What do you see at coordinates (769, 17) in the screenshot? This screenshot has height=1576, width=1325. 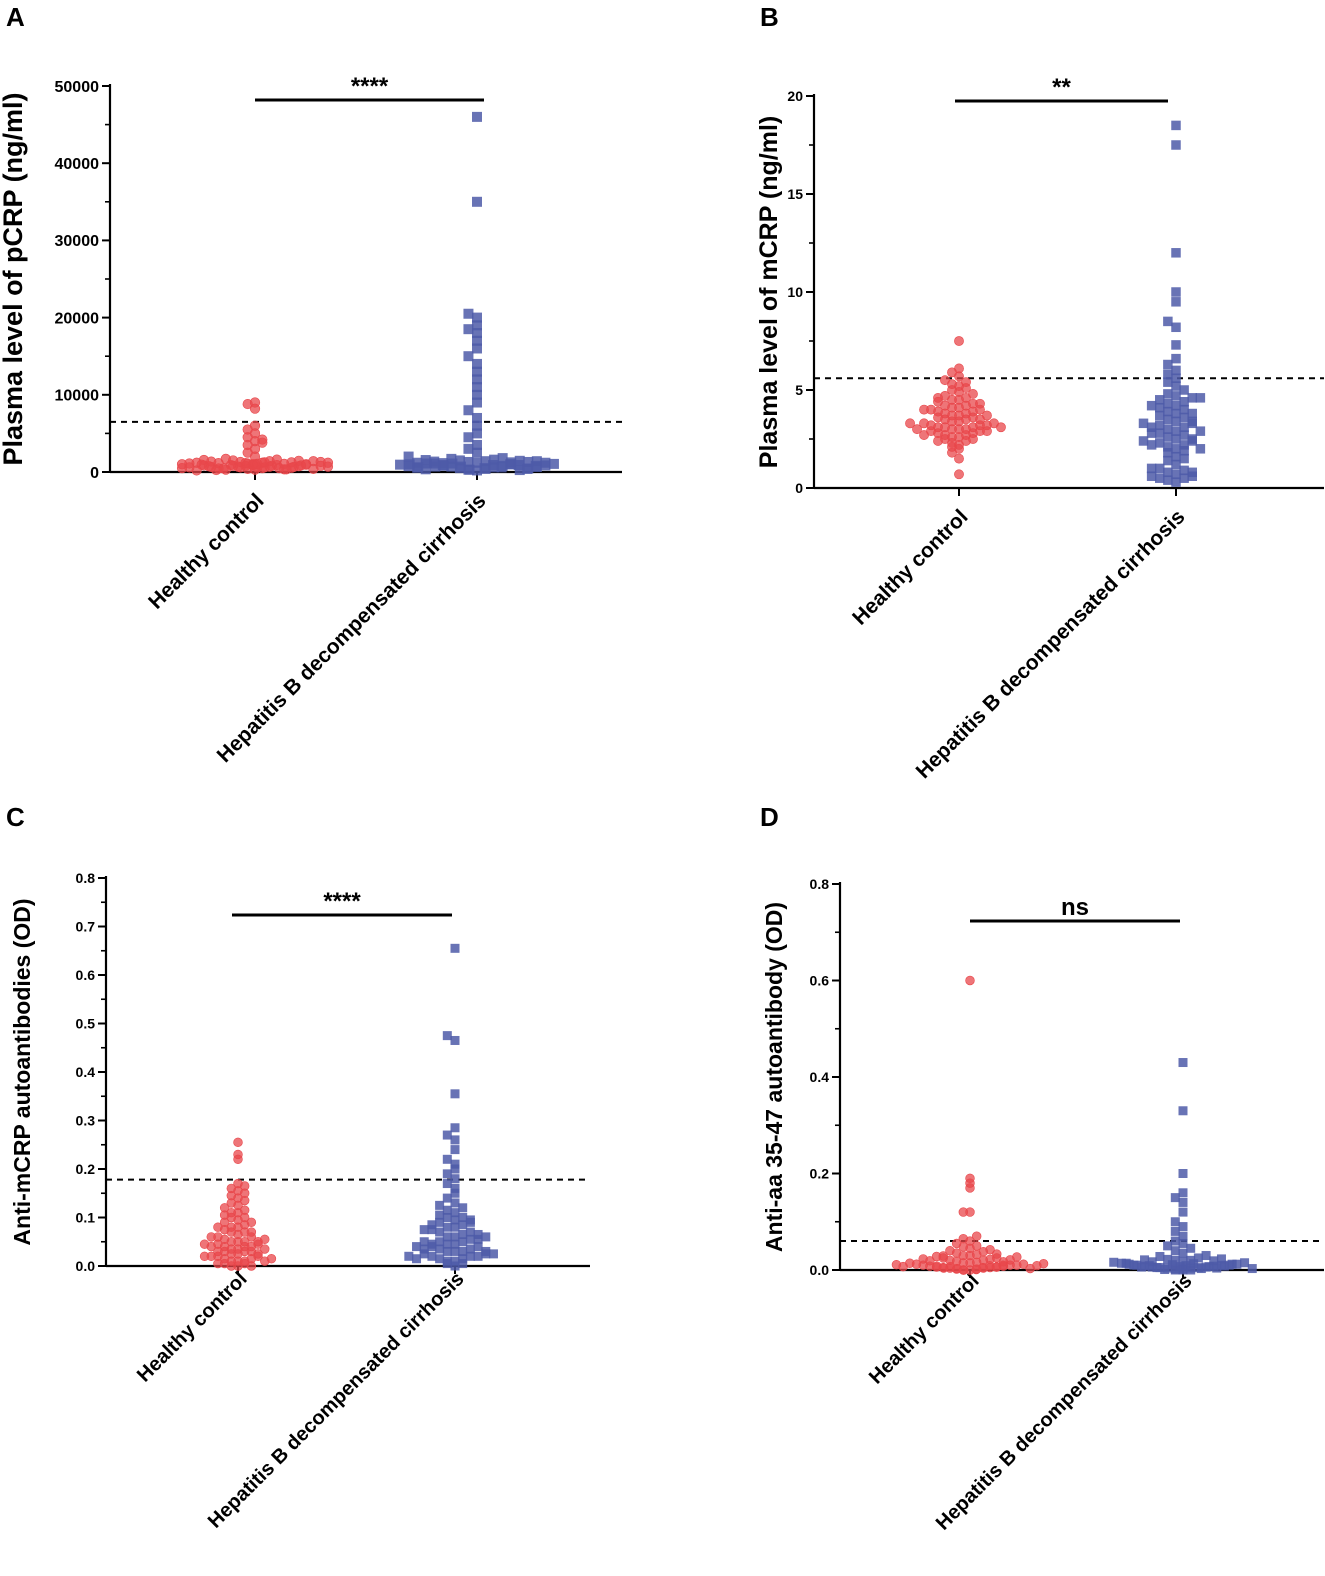 I see `panel-letter: B` at bounding box center [769, 17].